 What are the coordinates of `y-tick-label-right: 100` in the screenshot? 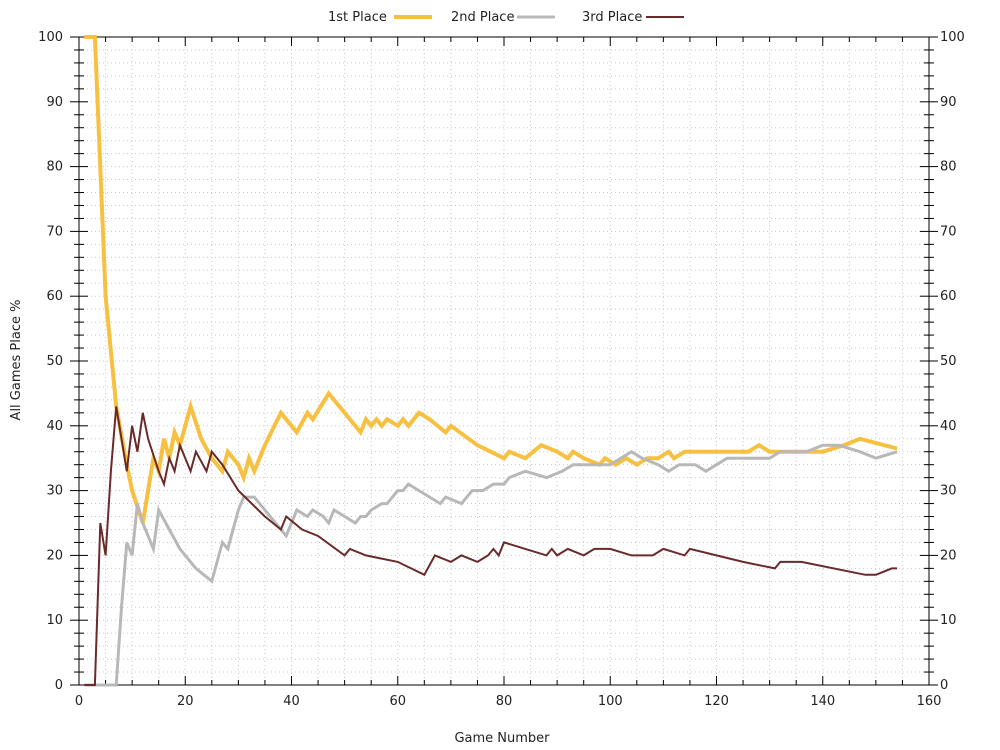 It's located at (952, 37).